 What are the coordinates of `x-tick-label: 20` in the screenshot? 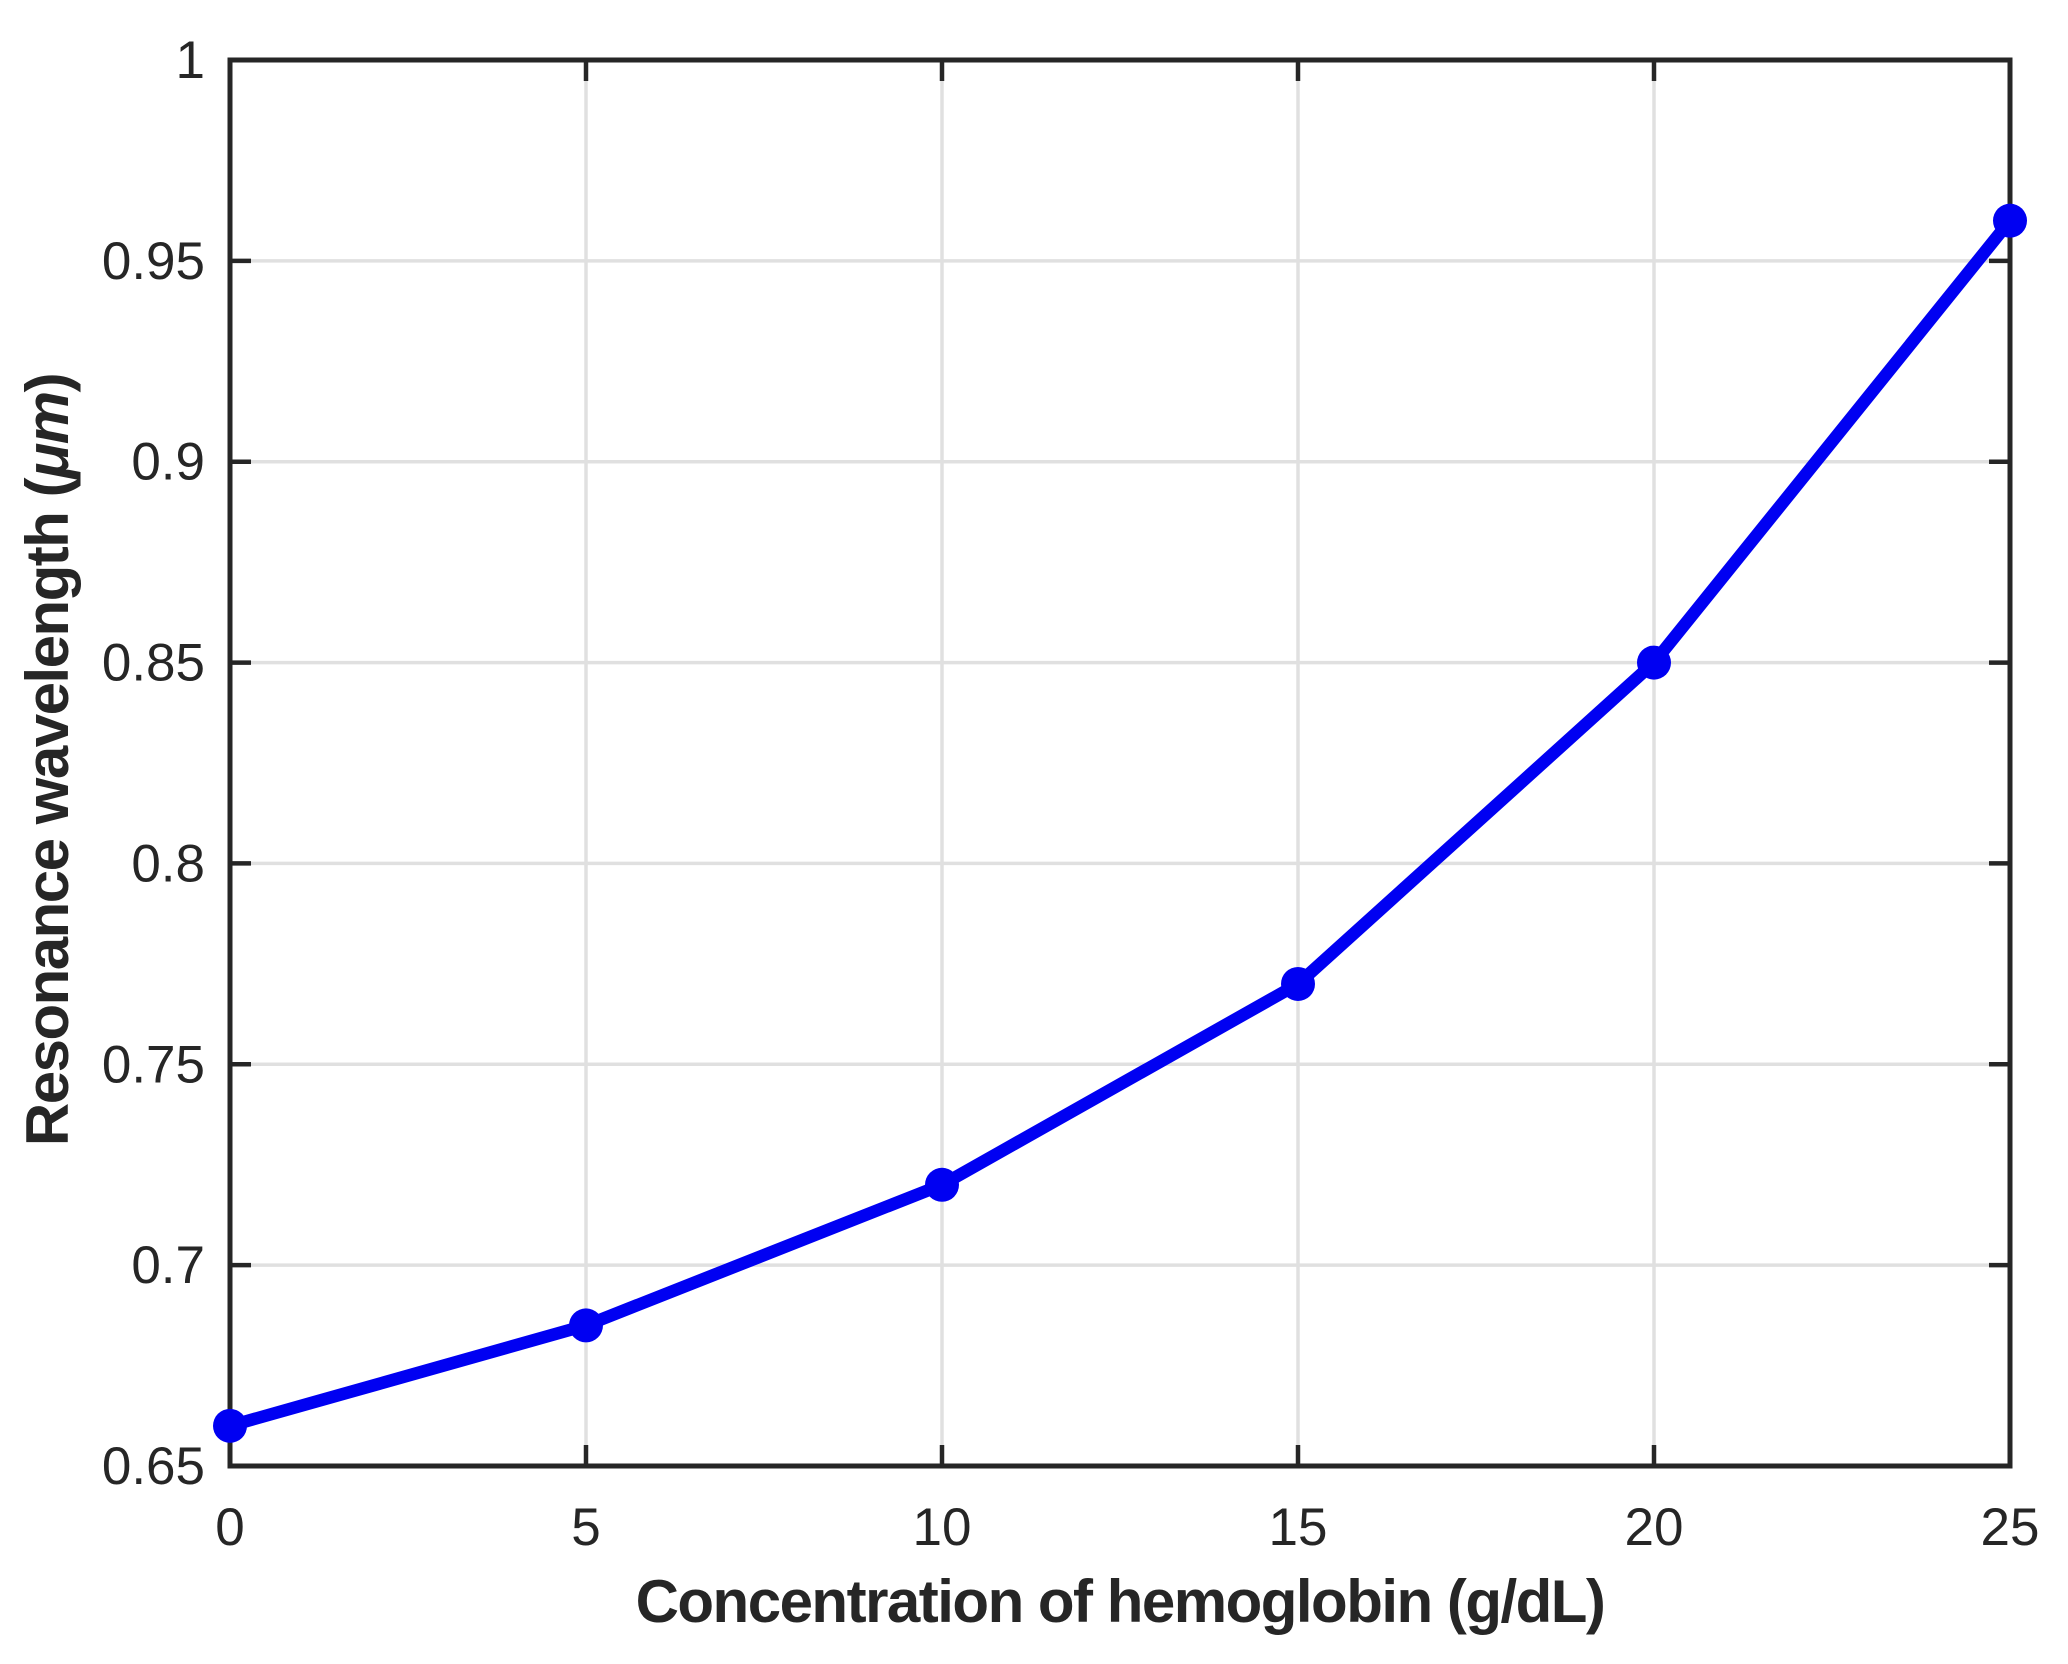 It's located at (1654, 1527).